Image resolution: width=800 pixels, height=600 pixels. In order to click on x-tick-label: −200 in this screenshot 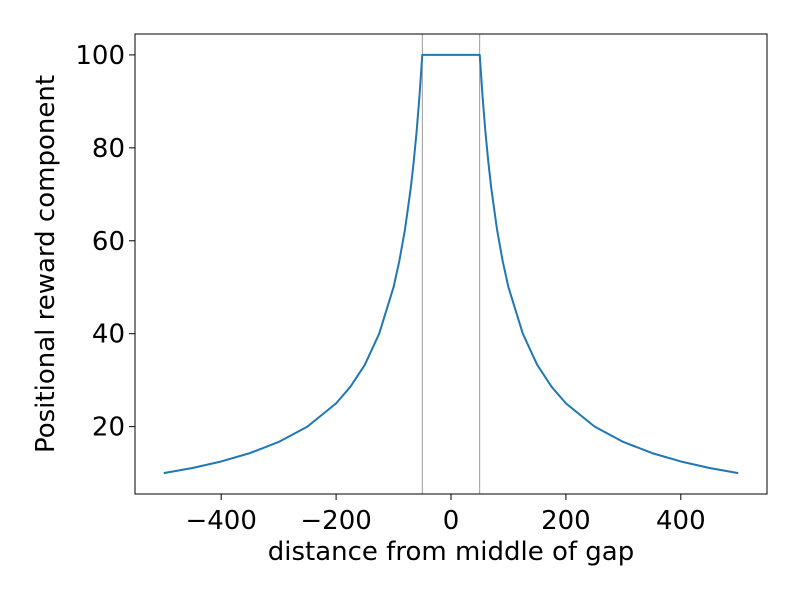, I will do `click(335, 521)`.